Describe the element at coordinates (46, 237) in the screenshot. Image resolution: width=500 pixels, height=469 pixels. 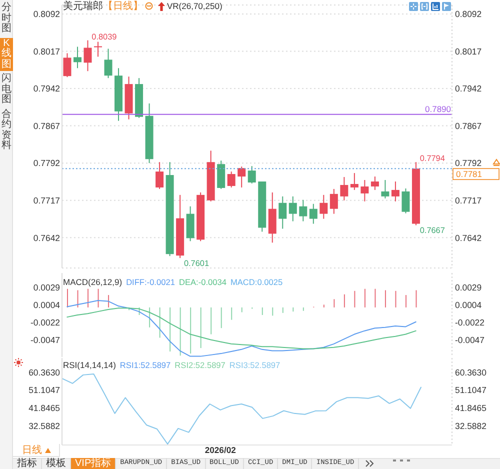
I see `y-tick-label: 0.7642` at that location.